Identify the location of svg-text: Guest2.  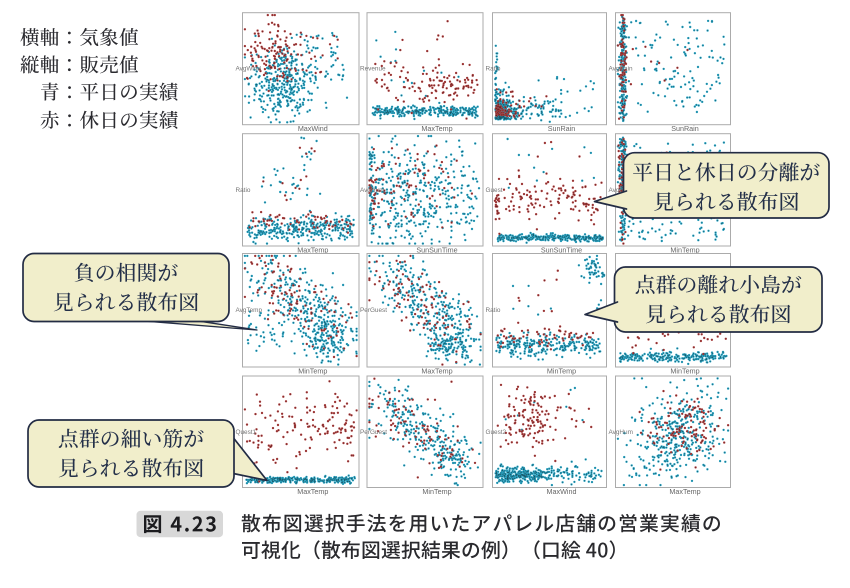
(496, 432).